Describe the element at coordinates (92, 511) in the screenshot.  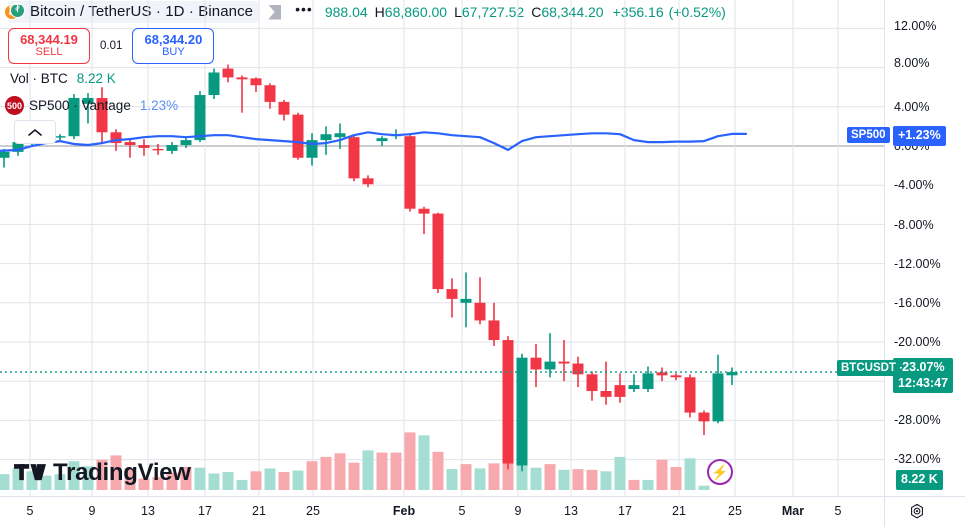
I see `time-label-1: 9` at that location.